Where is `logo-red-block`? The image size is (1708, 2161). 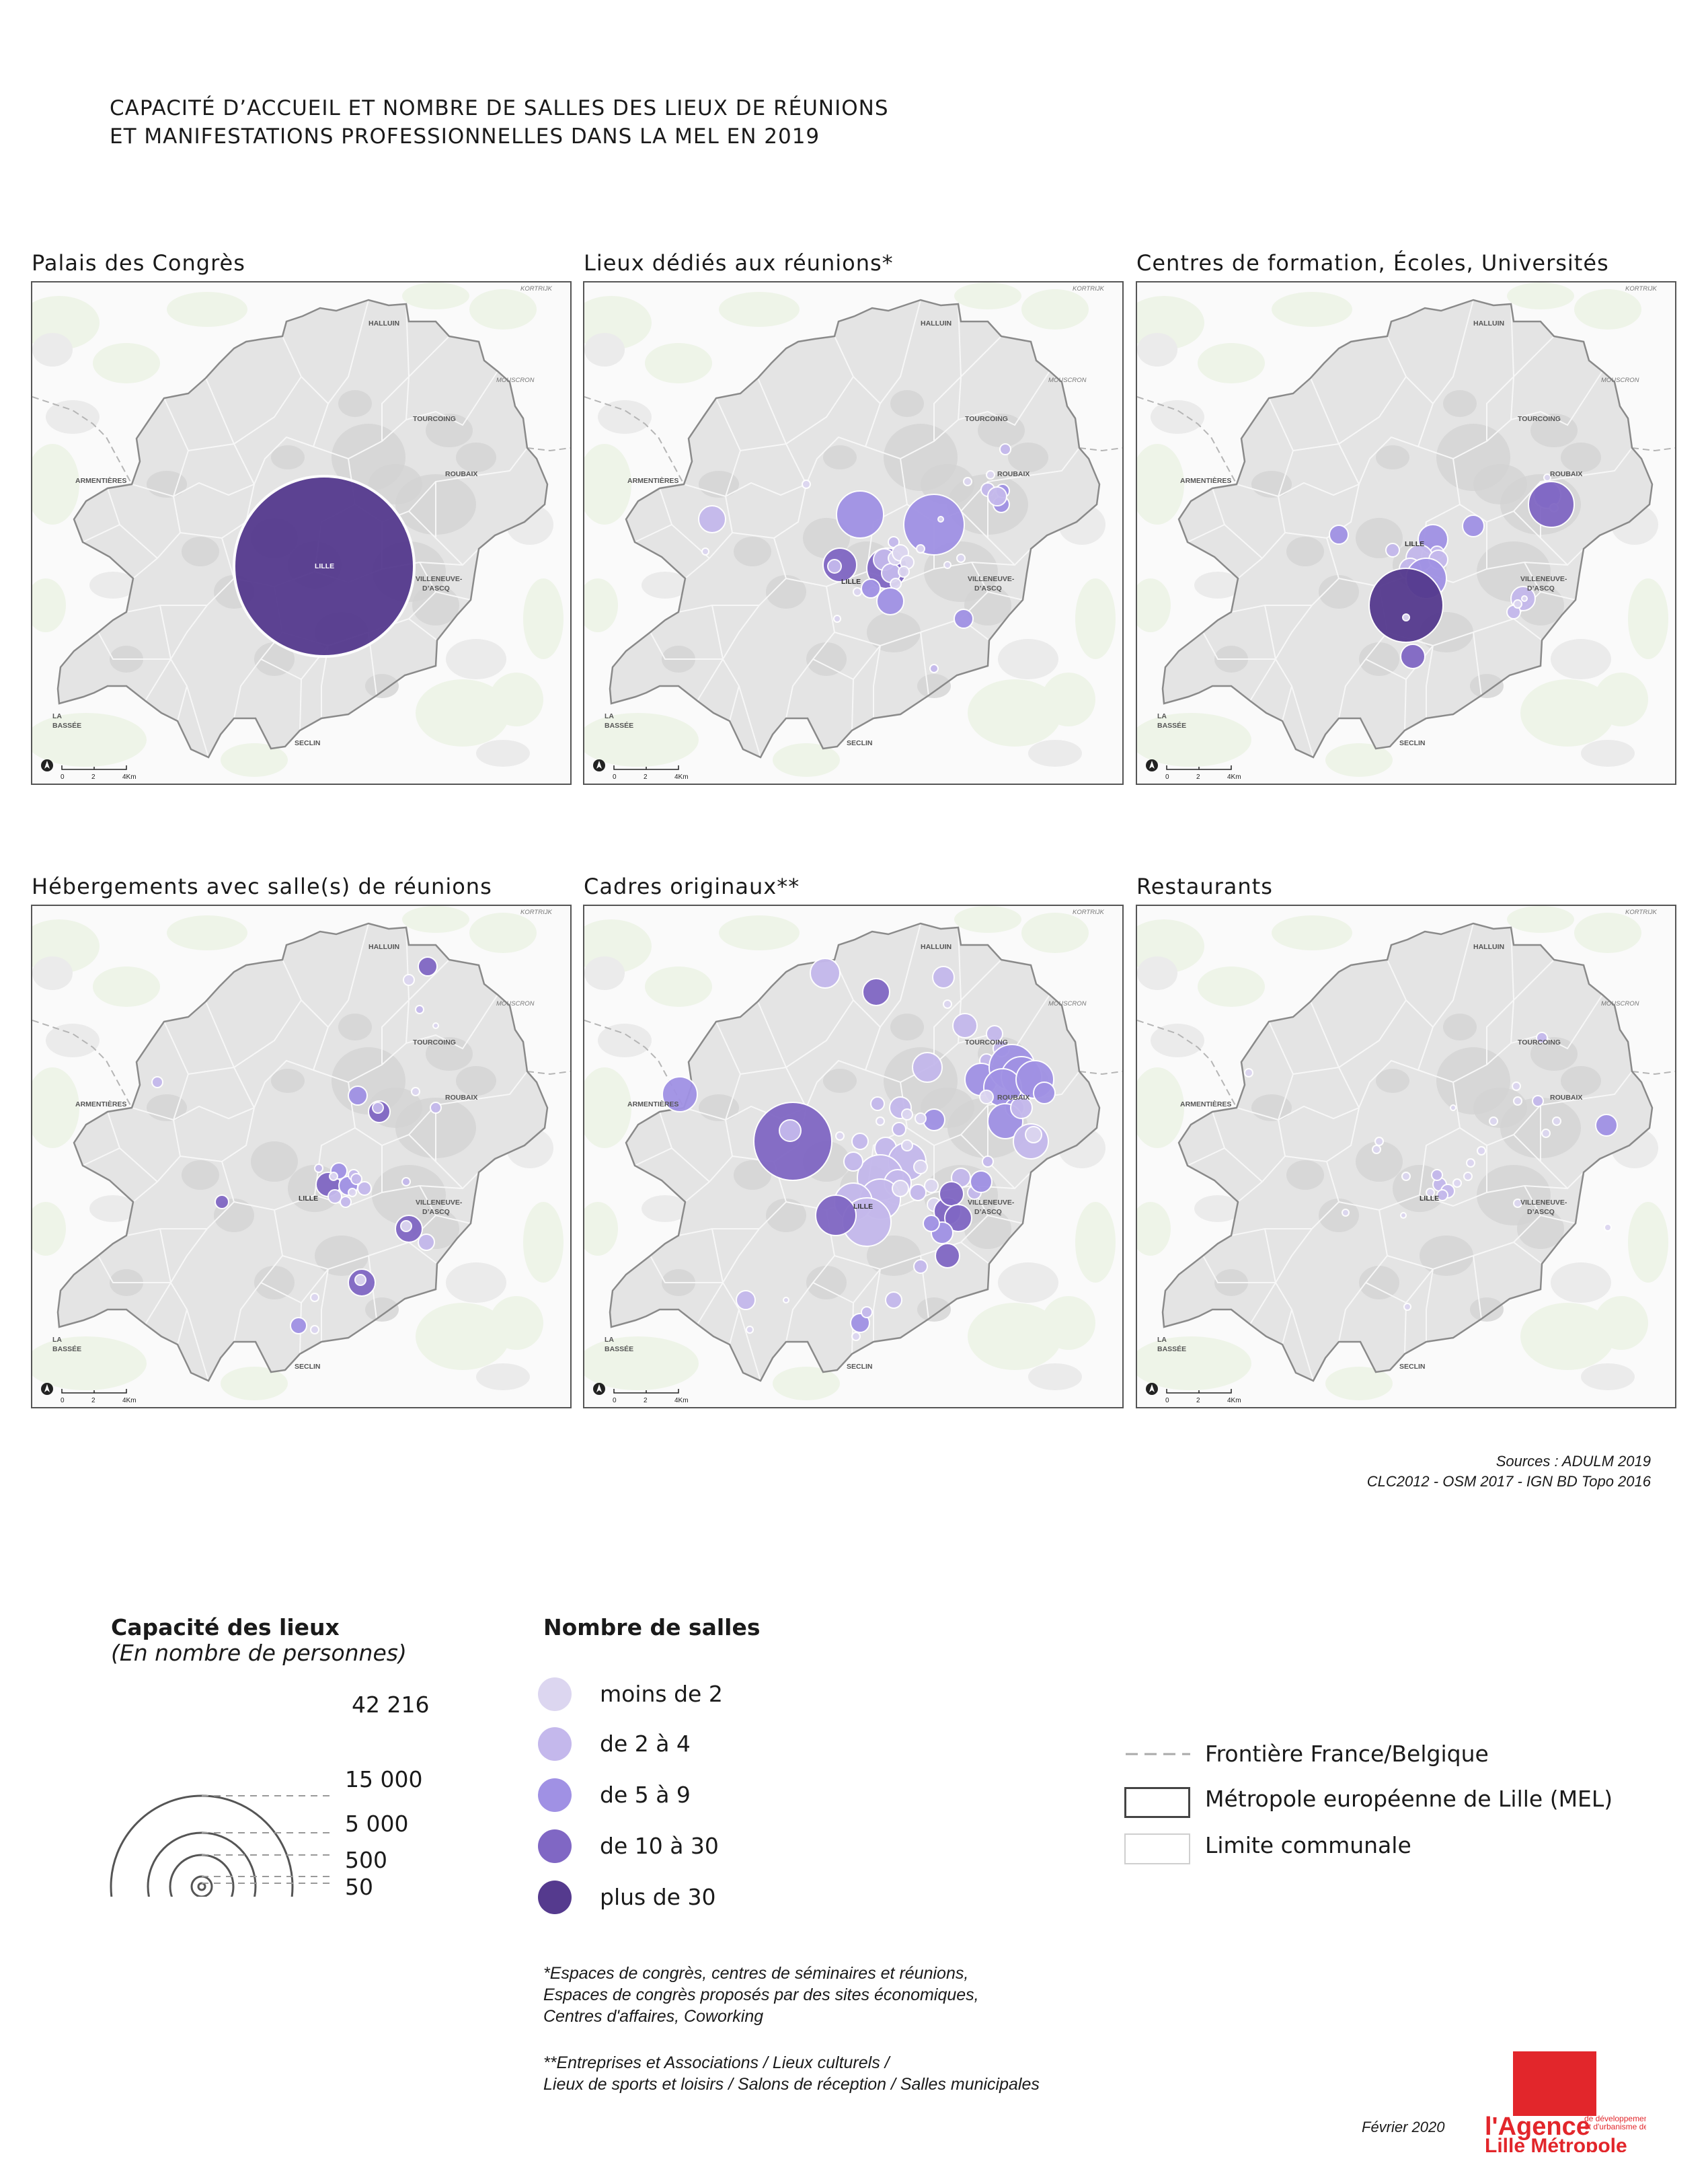
logo-red-block is located at coordinates (1555, 2083).